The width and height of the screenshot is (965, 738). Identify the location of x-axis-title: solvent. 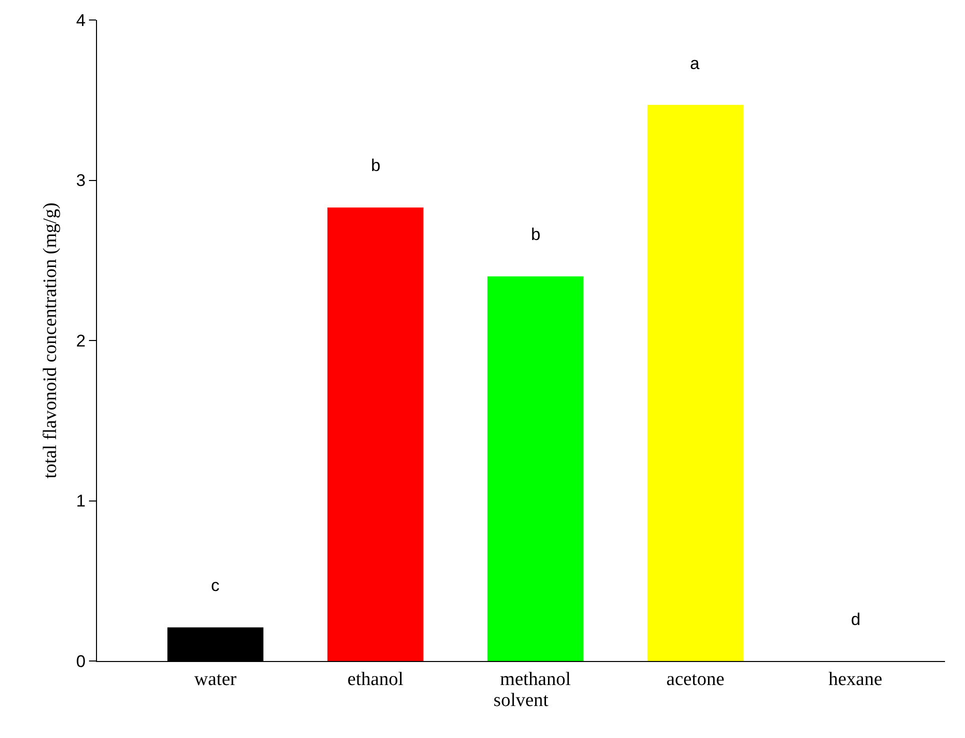
(522, 700).